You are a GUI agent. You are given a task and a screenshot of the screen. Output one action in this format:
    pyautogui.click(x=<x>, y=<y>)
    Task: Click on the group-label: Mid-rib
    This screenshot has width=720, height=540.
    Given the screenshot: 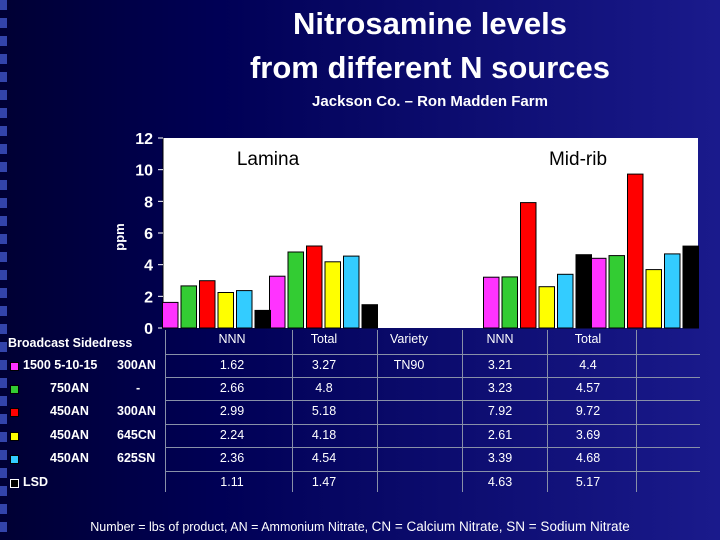 What is the action you would take?
    pyautogui.click(x=578, y=159)
    